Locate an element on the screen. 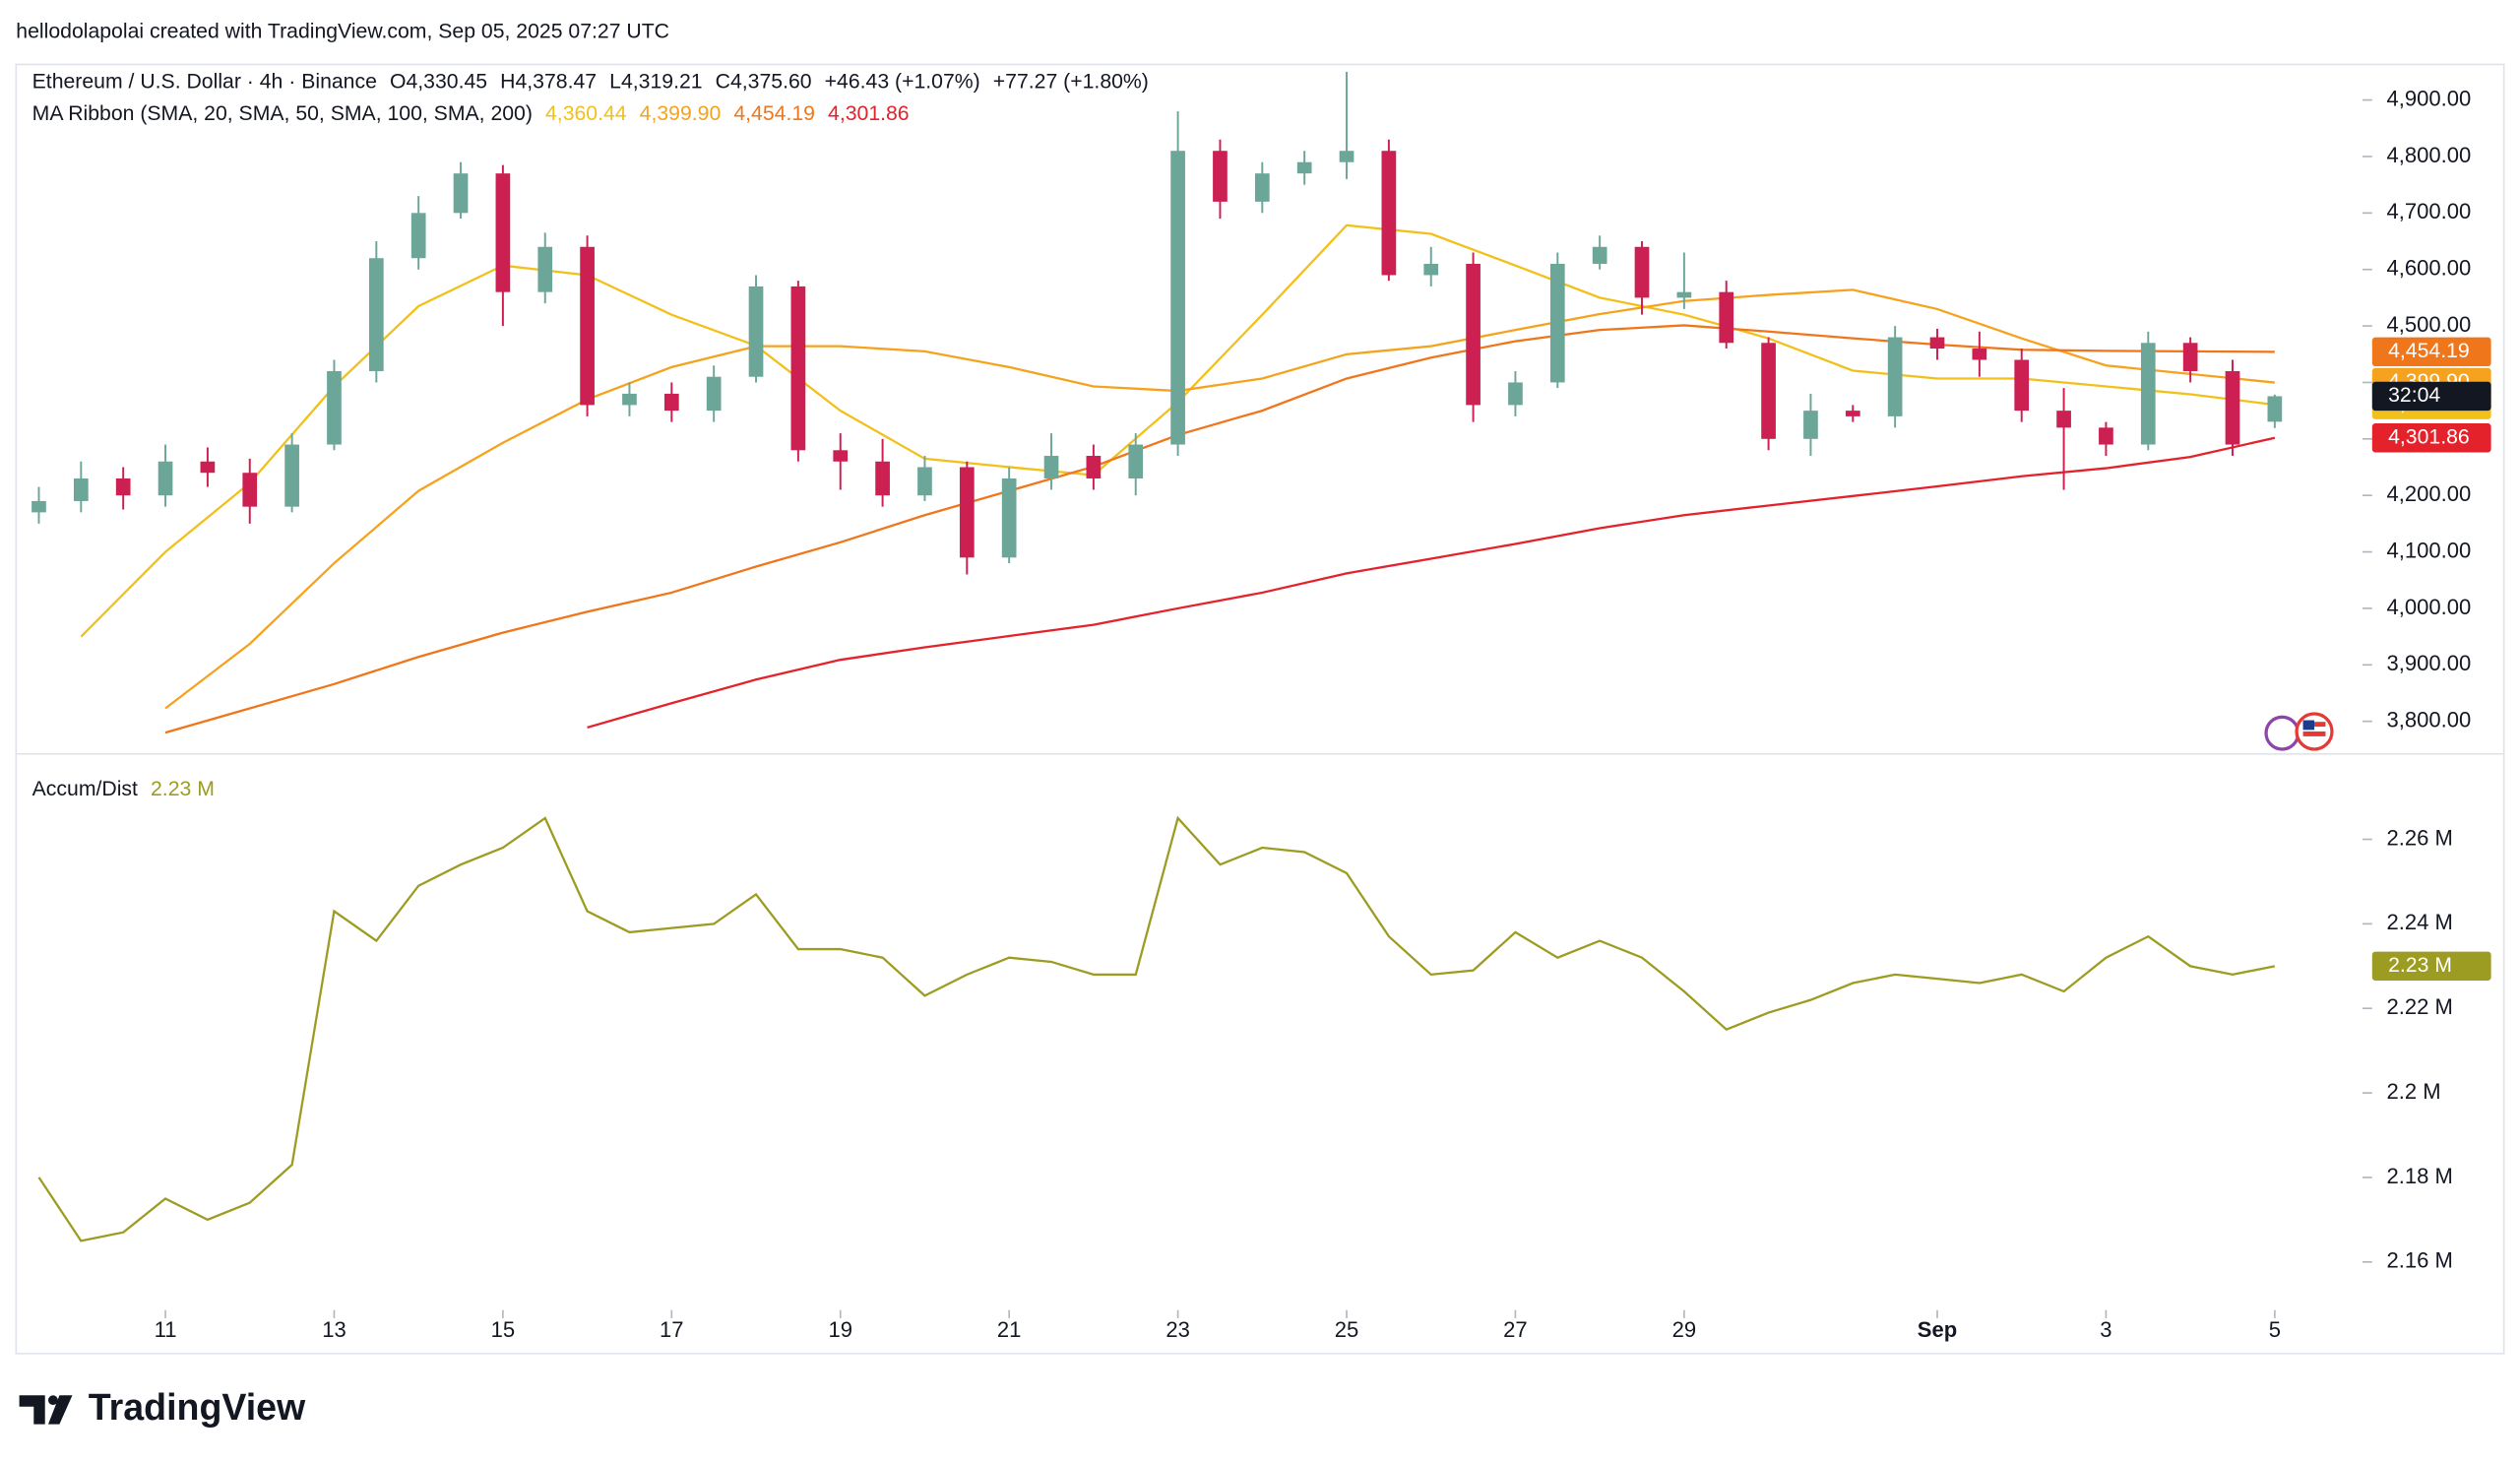 Image resolution: width=2520 pixels, height=1463 pixels. price-badge-label: 4,454.19 is located at coordinates (2429, 351).